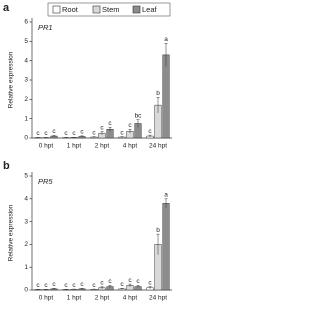 The width and height of the screenshot is (320, 312). Describe the element at coordinates (111, 9) in the screenshot. I see `legend-label: Stem` at that location.